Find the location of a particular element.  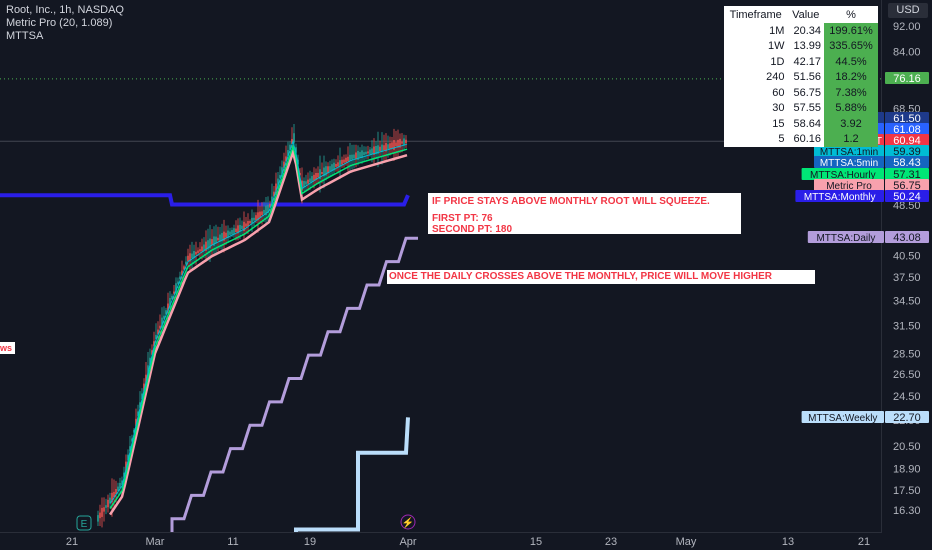

price-value-label: 61.08 is located at coordinates (907, 130).